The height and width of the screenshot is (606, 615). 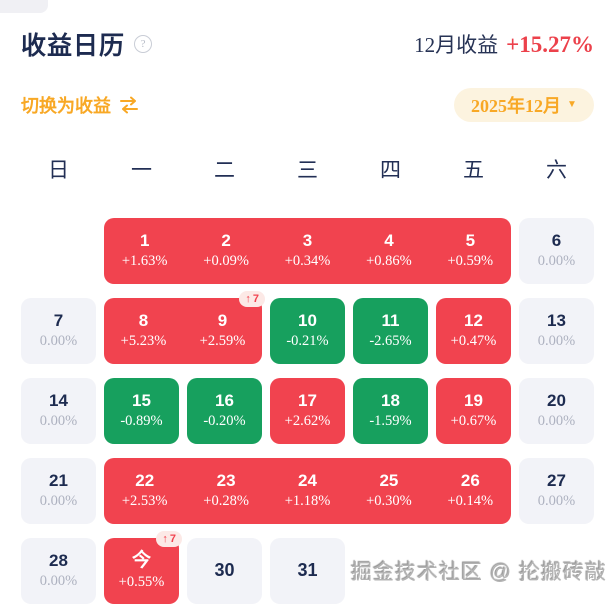 What do you see at coordinates (556, 241) in the screenshot?
I see `day-number: 6` at bounding box center [556, 241].